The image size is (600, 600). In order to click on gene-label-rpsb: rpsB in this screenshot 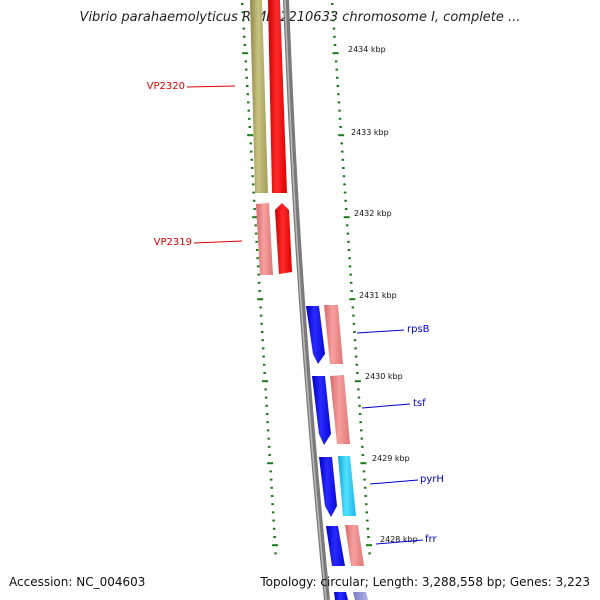, I will do `click(418, 329)`.